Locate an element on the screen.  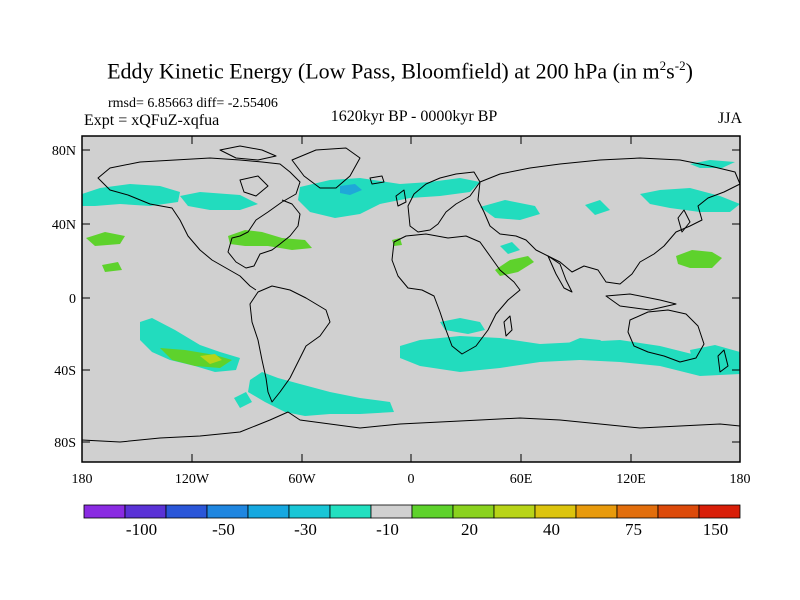
anomaly-australia-south is located at coordinates (715, 355).